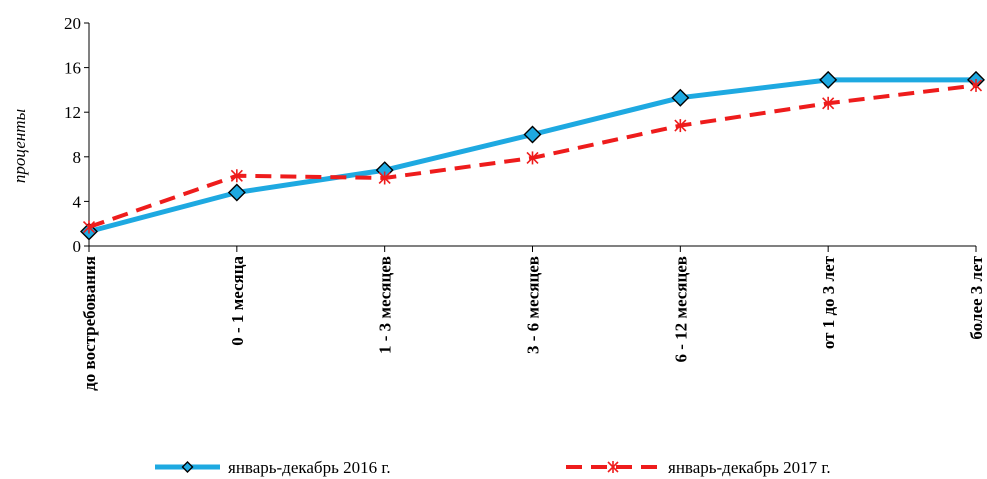 The image size is (987, 479). What do you see at coordinates (828, 302) in the screenshot?
I see `x-tick-label: от 1 до 3 лет` at bounding box center [828, 302].